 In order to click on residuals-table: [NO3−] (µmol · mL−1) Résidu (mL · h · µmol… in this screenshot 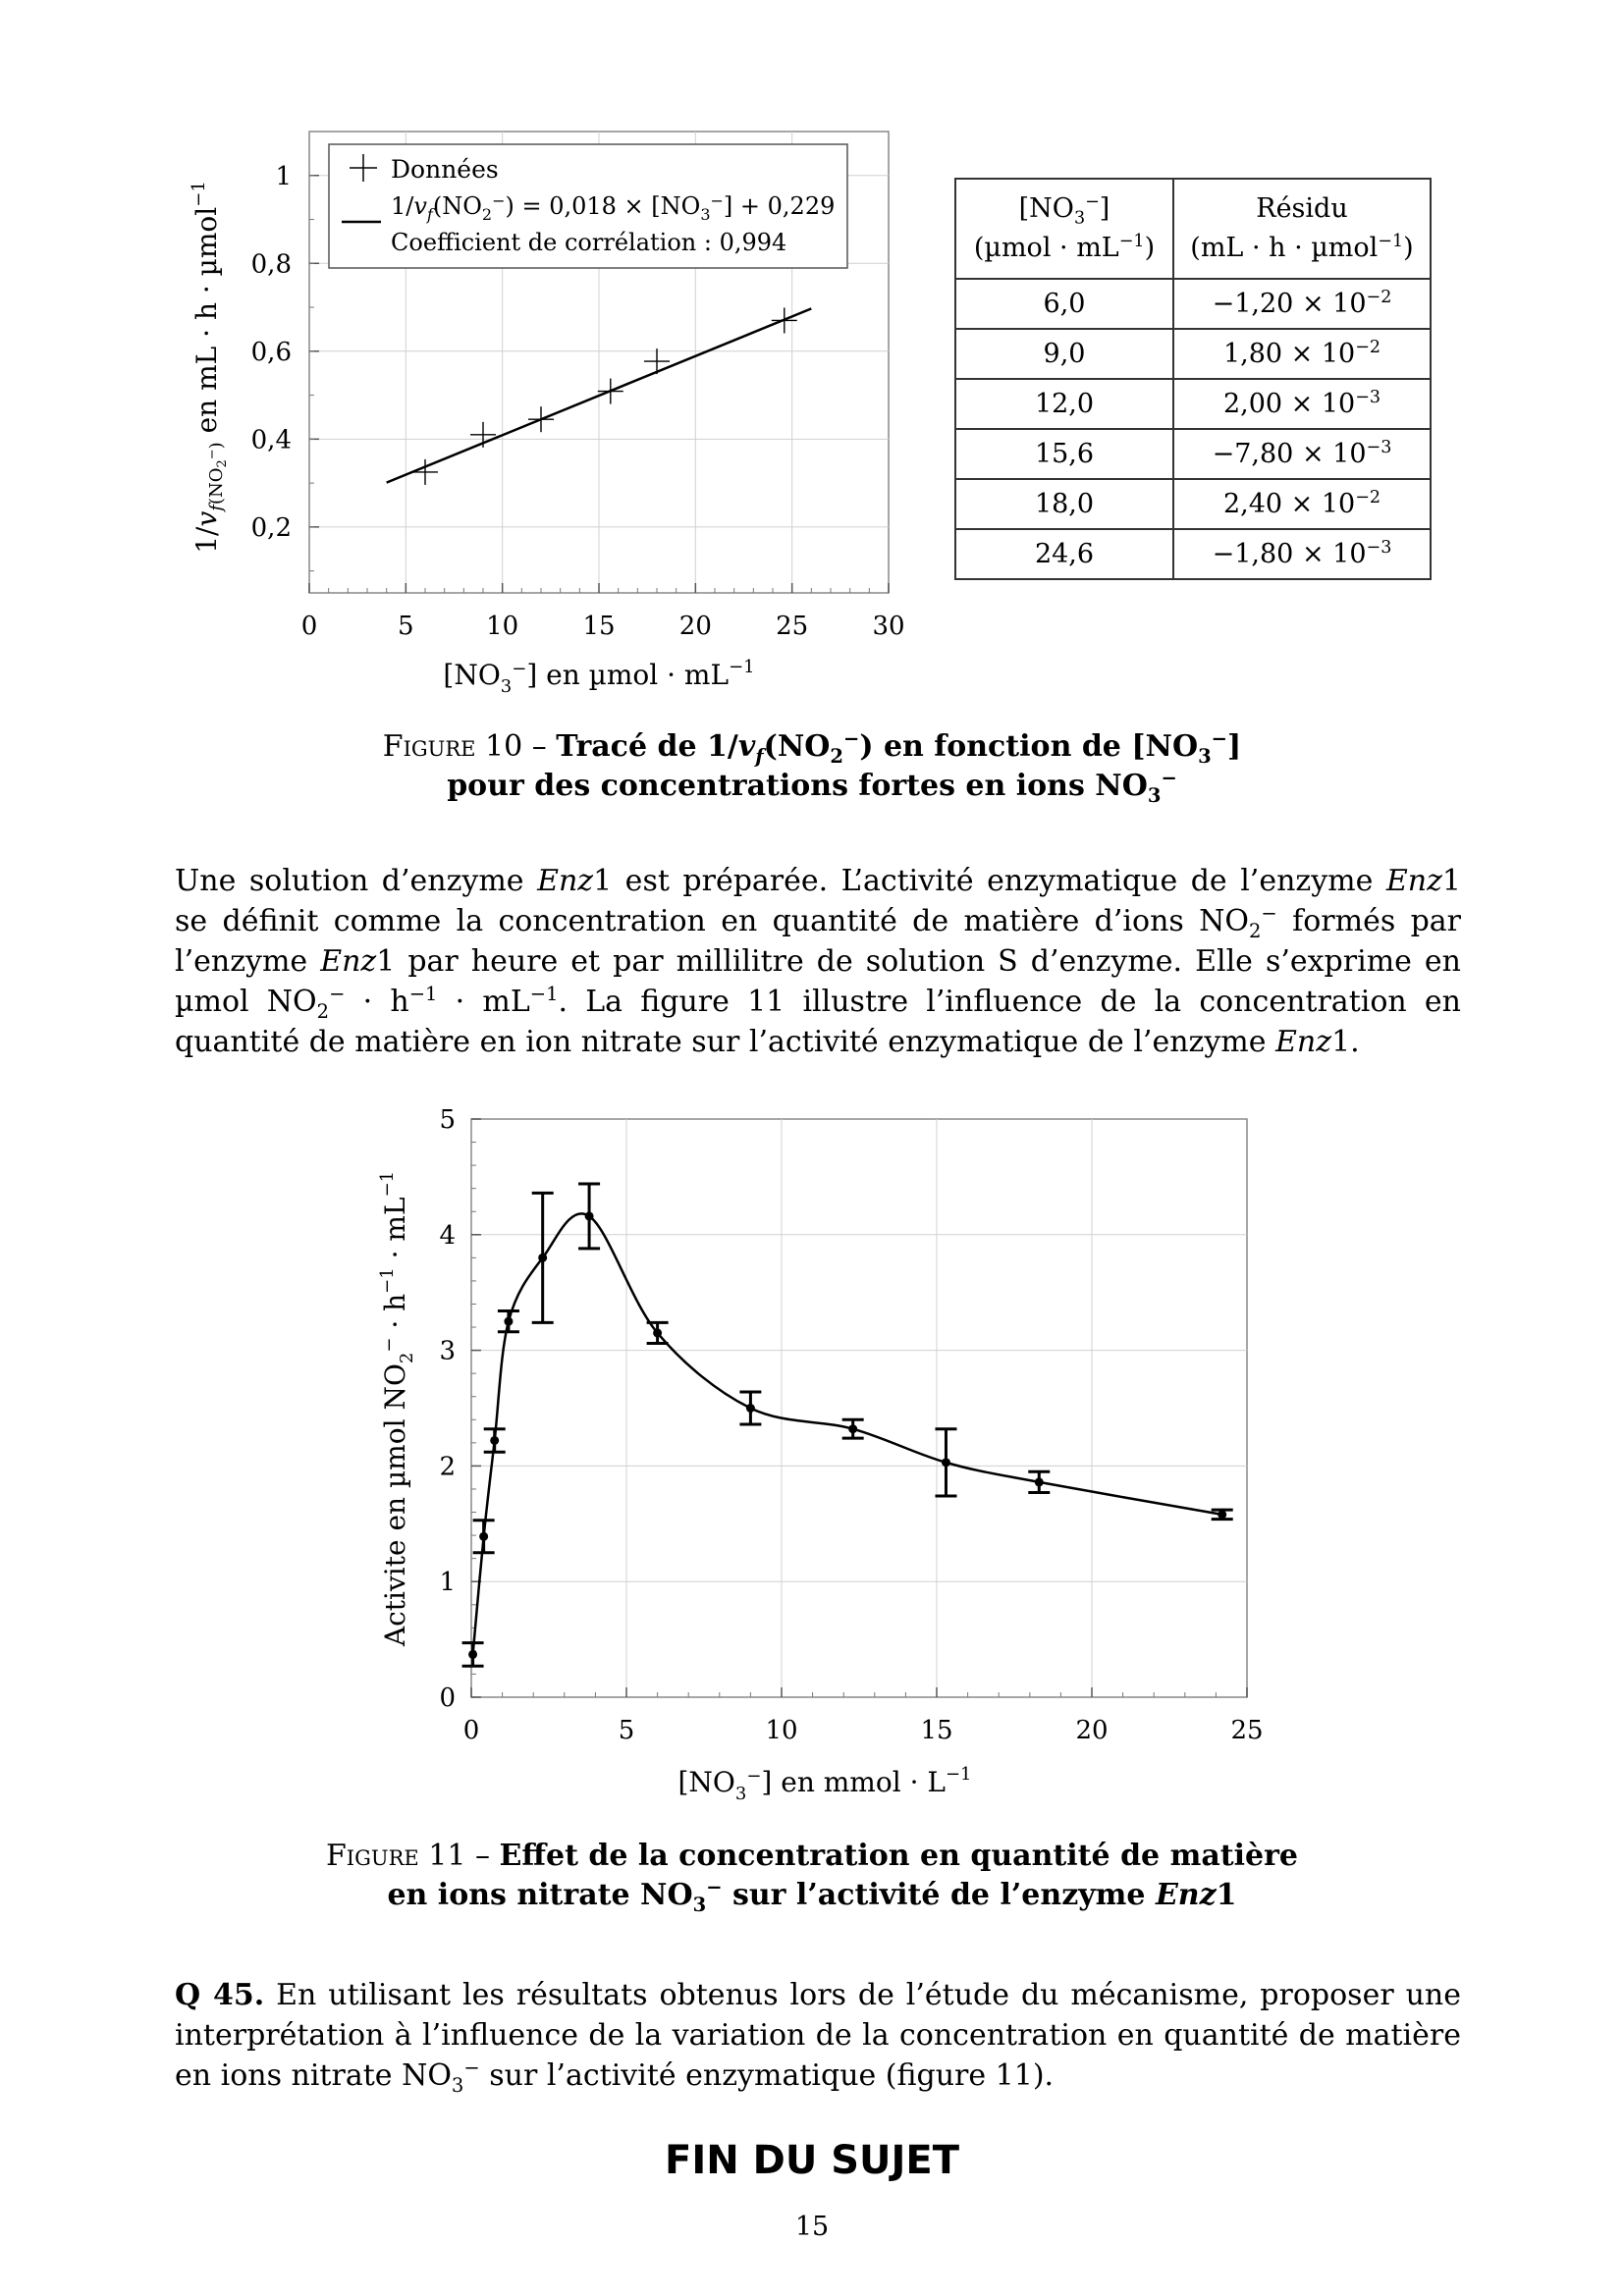, I will do `click(1193, 379)`.